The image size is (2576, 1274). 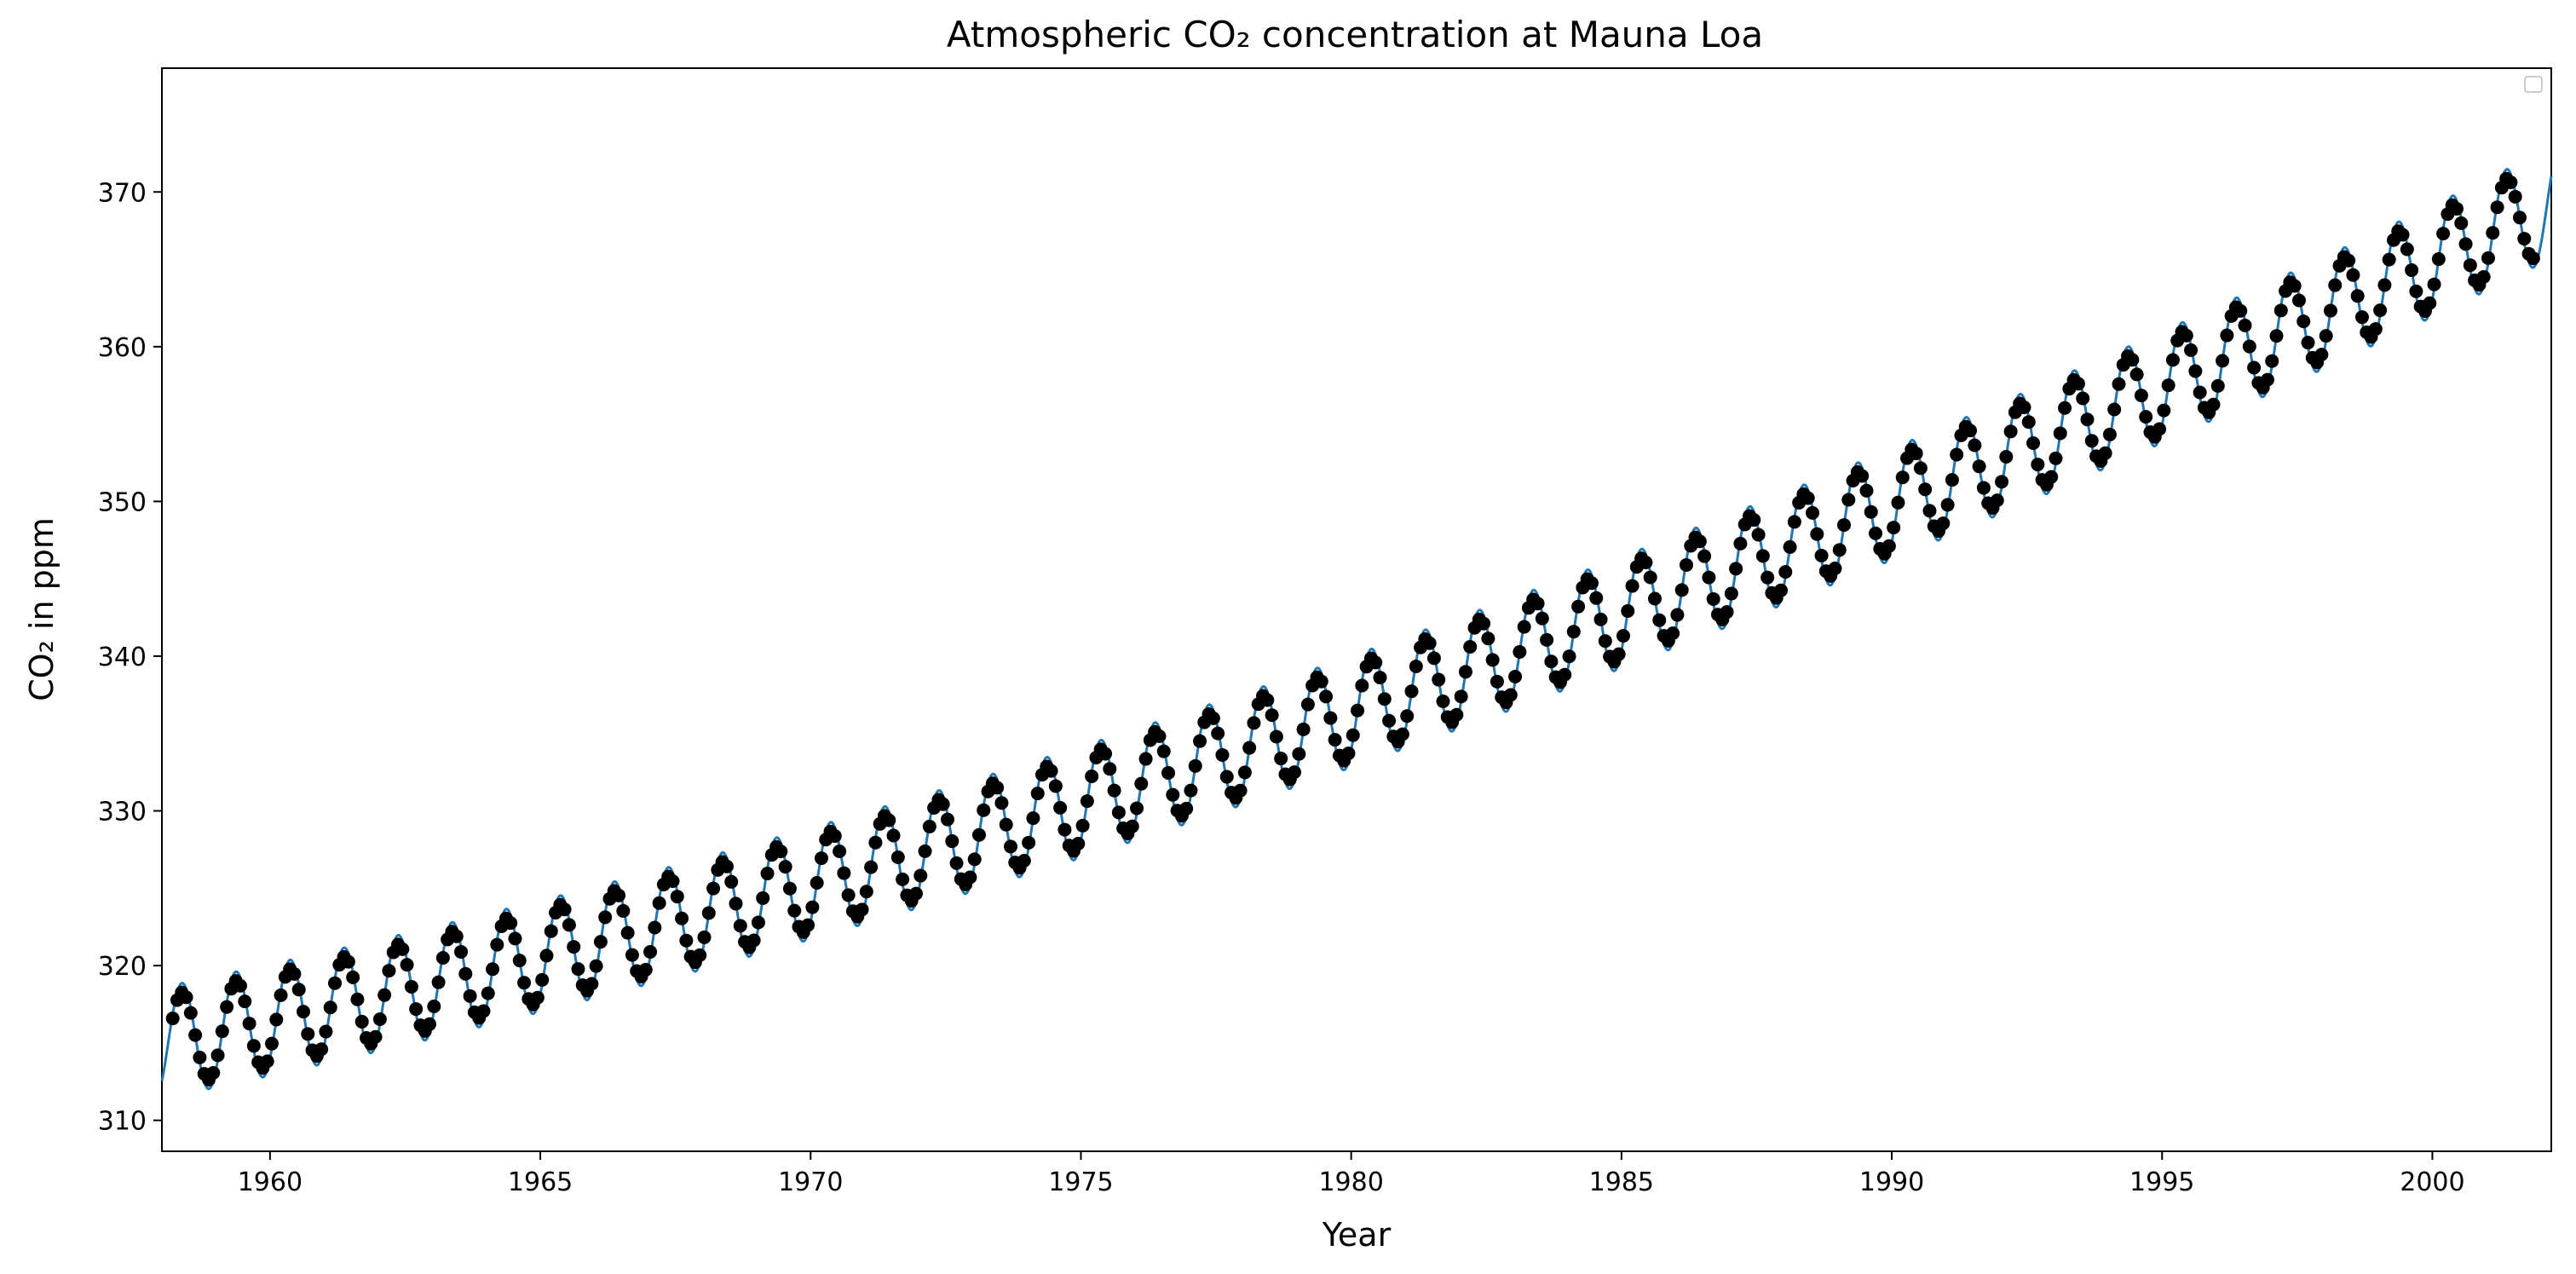 I want to click on x-tick-label: 2000, so click(x=2432, y=1182).